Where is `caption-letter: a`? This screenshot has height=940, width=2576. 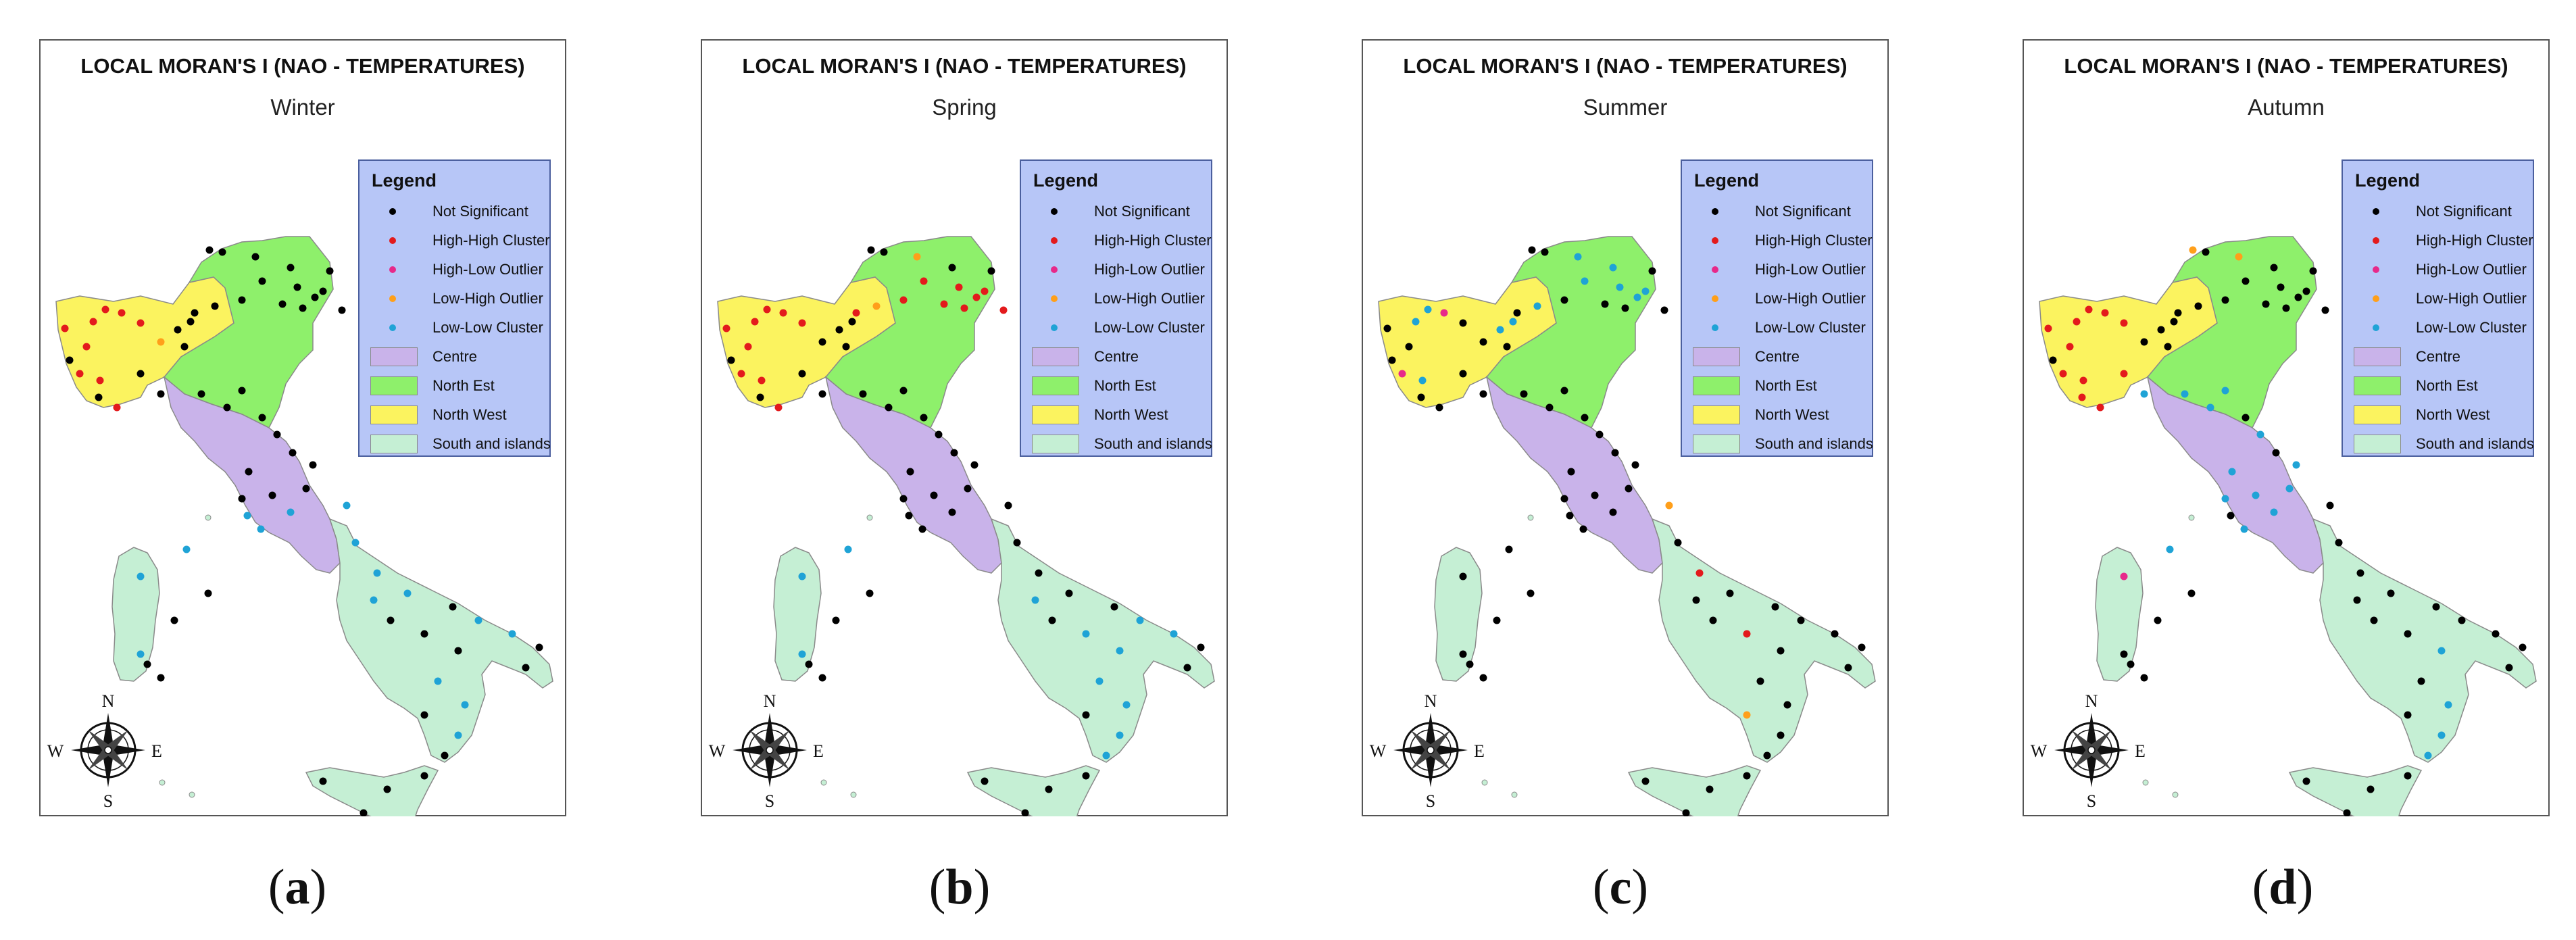 caption-letter: a is located at coordinates (297, 888).